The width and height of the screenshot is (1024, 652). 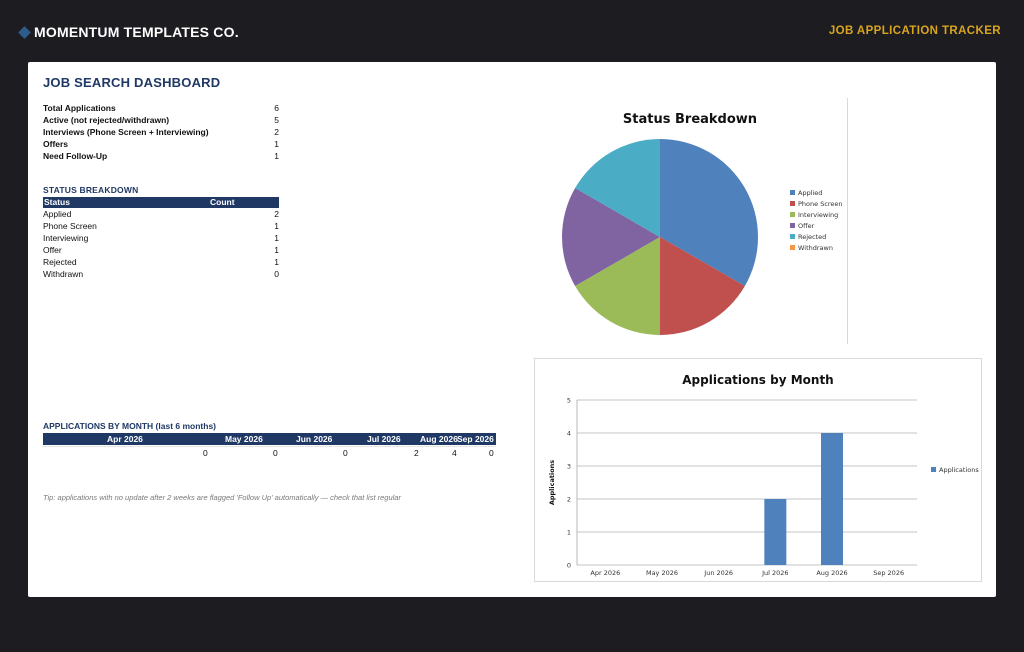 I want to click on y-tick-label: 5, so click(x=569, y=401).